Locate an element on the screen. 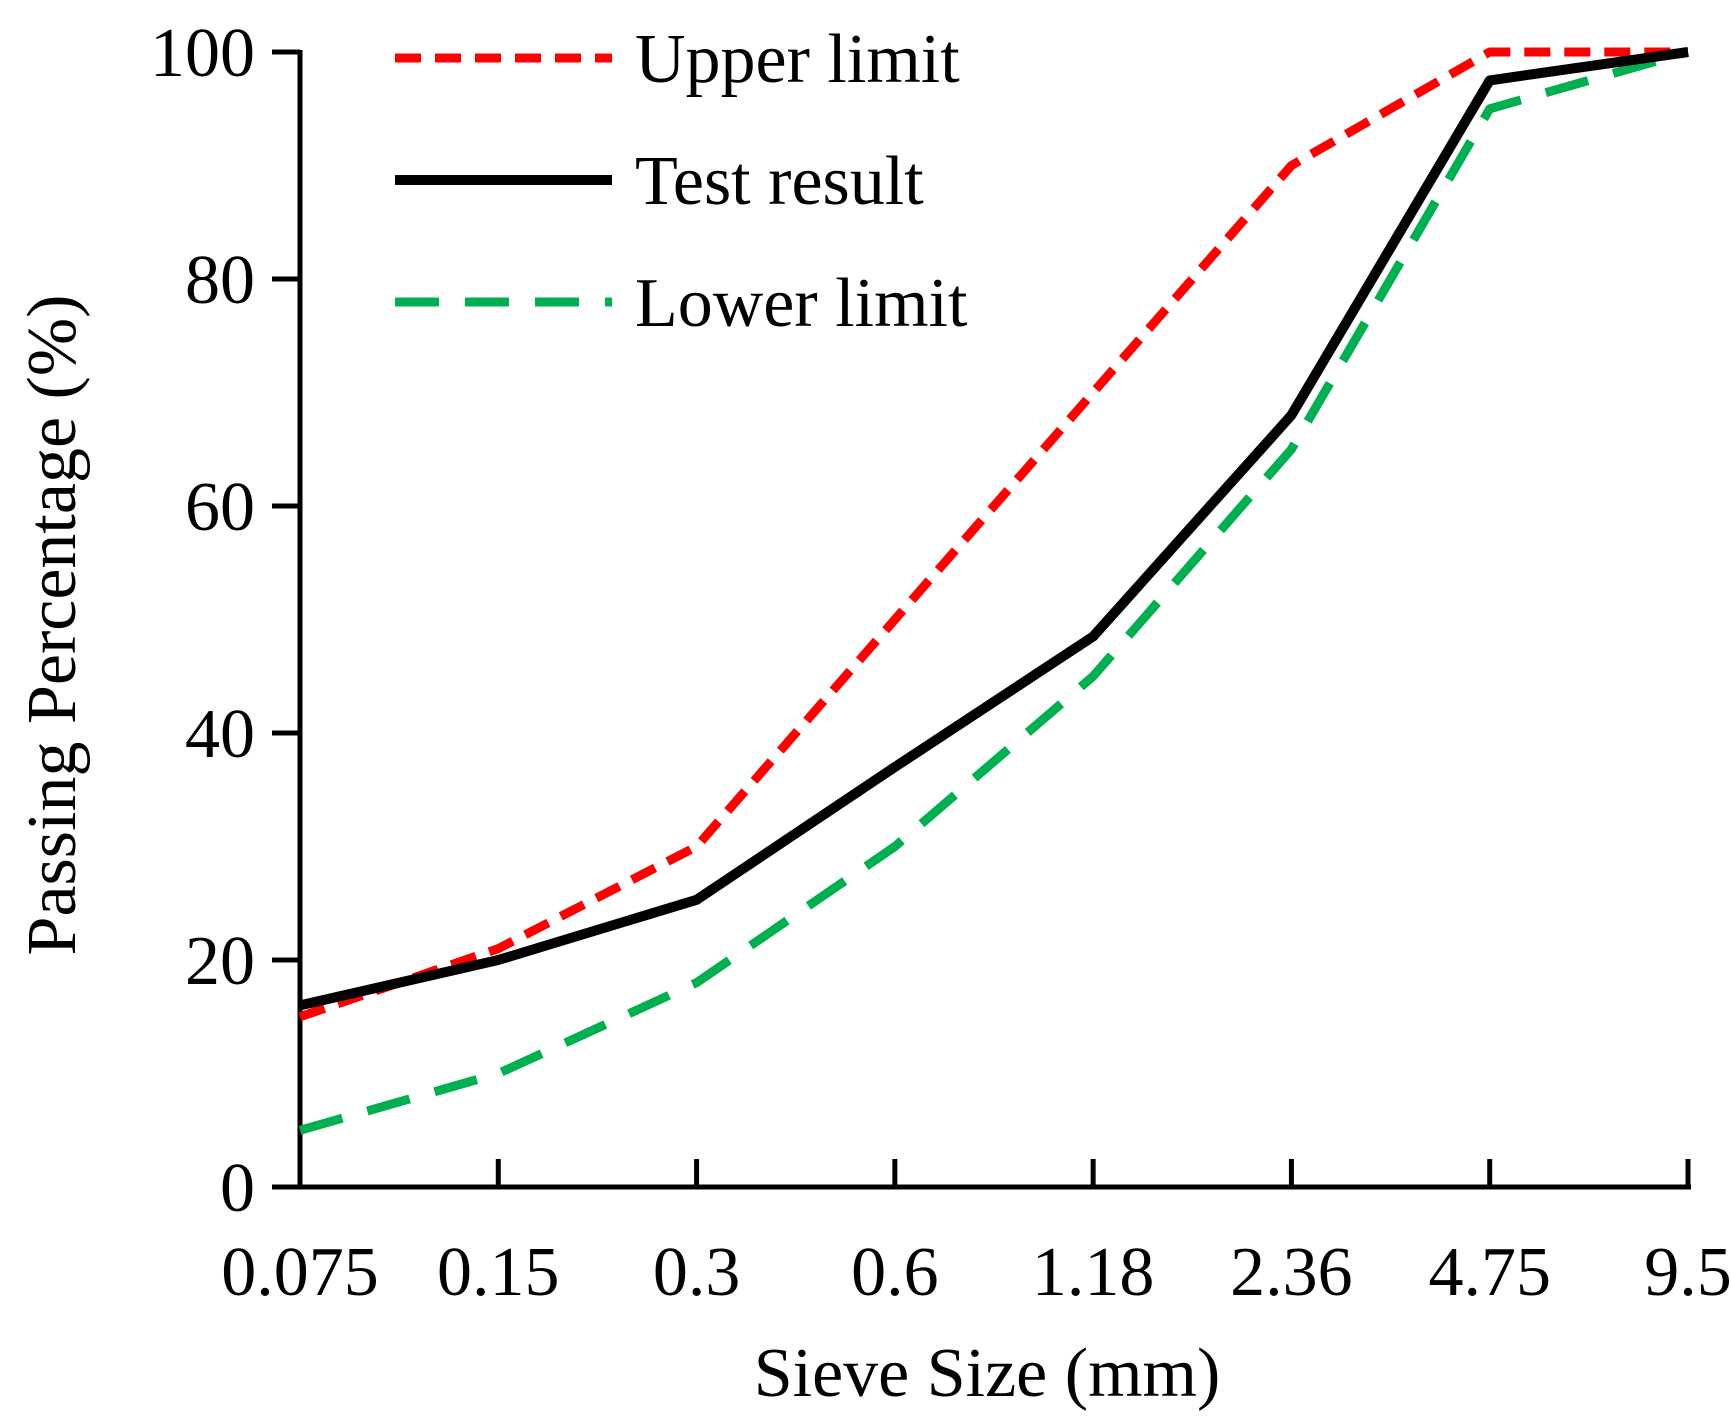  x-tick-label: 9.5 is located at coordinates (1687, 1272).